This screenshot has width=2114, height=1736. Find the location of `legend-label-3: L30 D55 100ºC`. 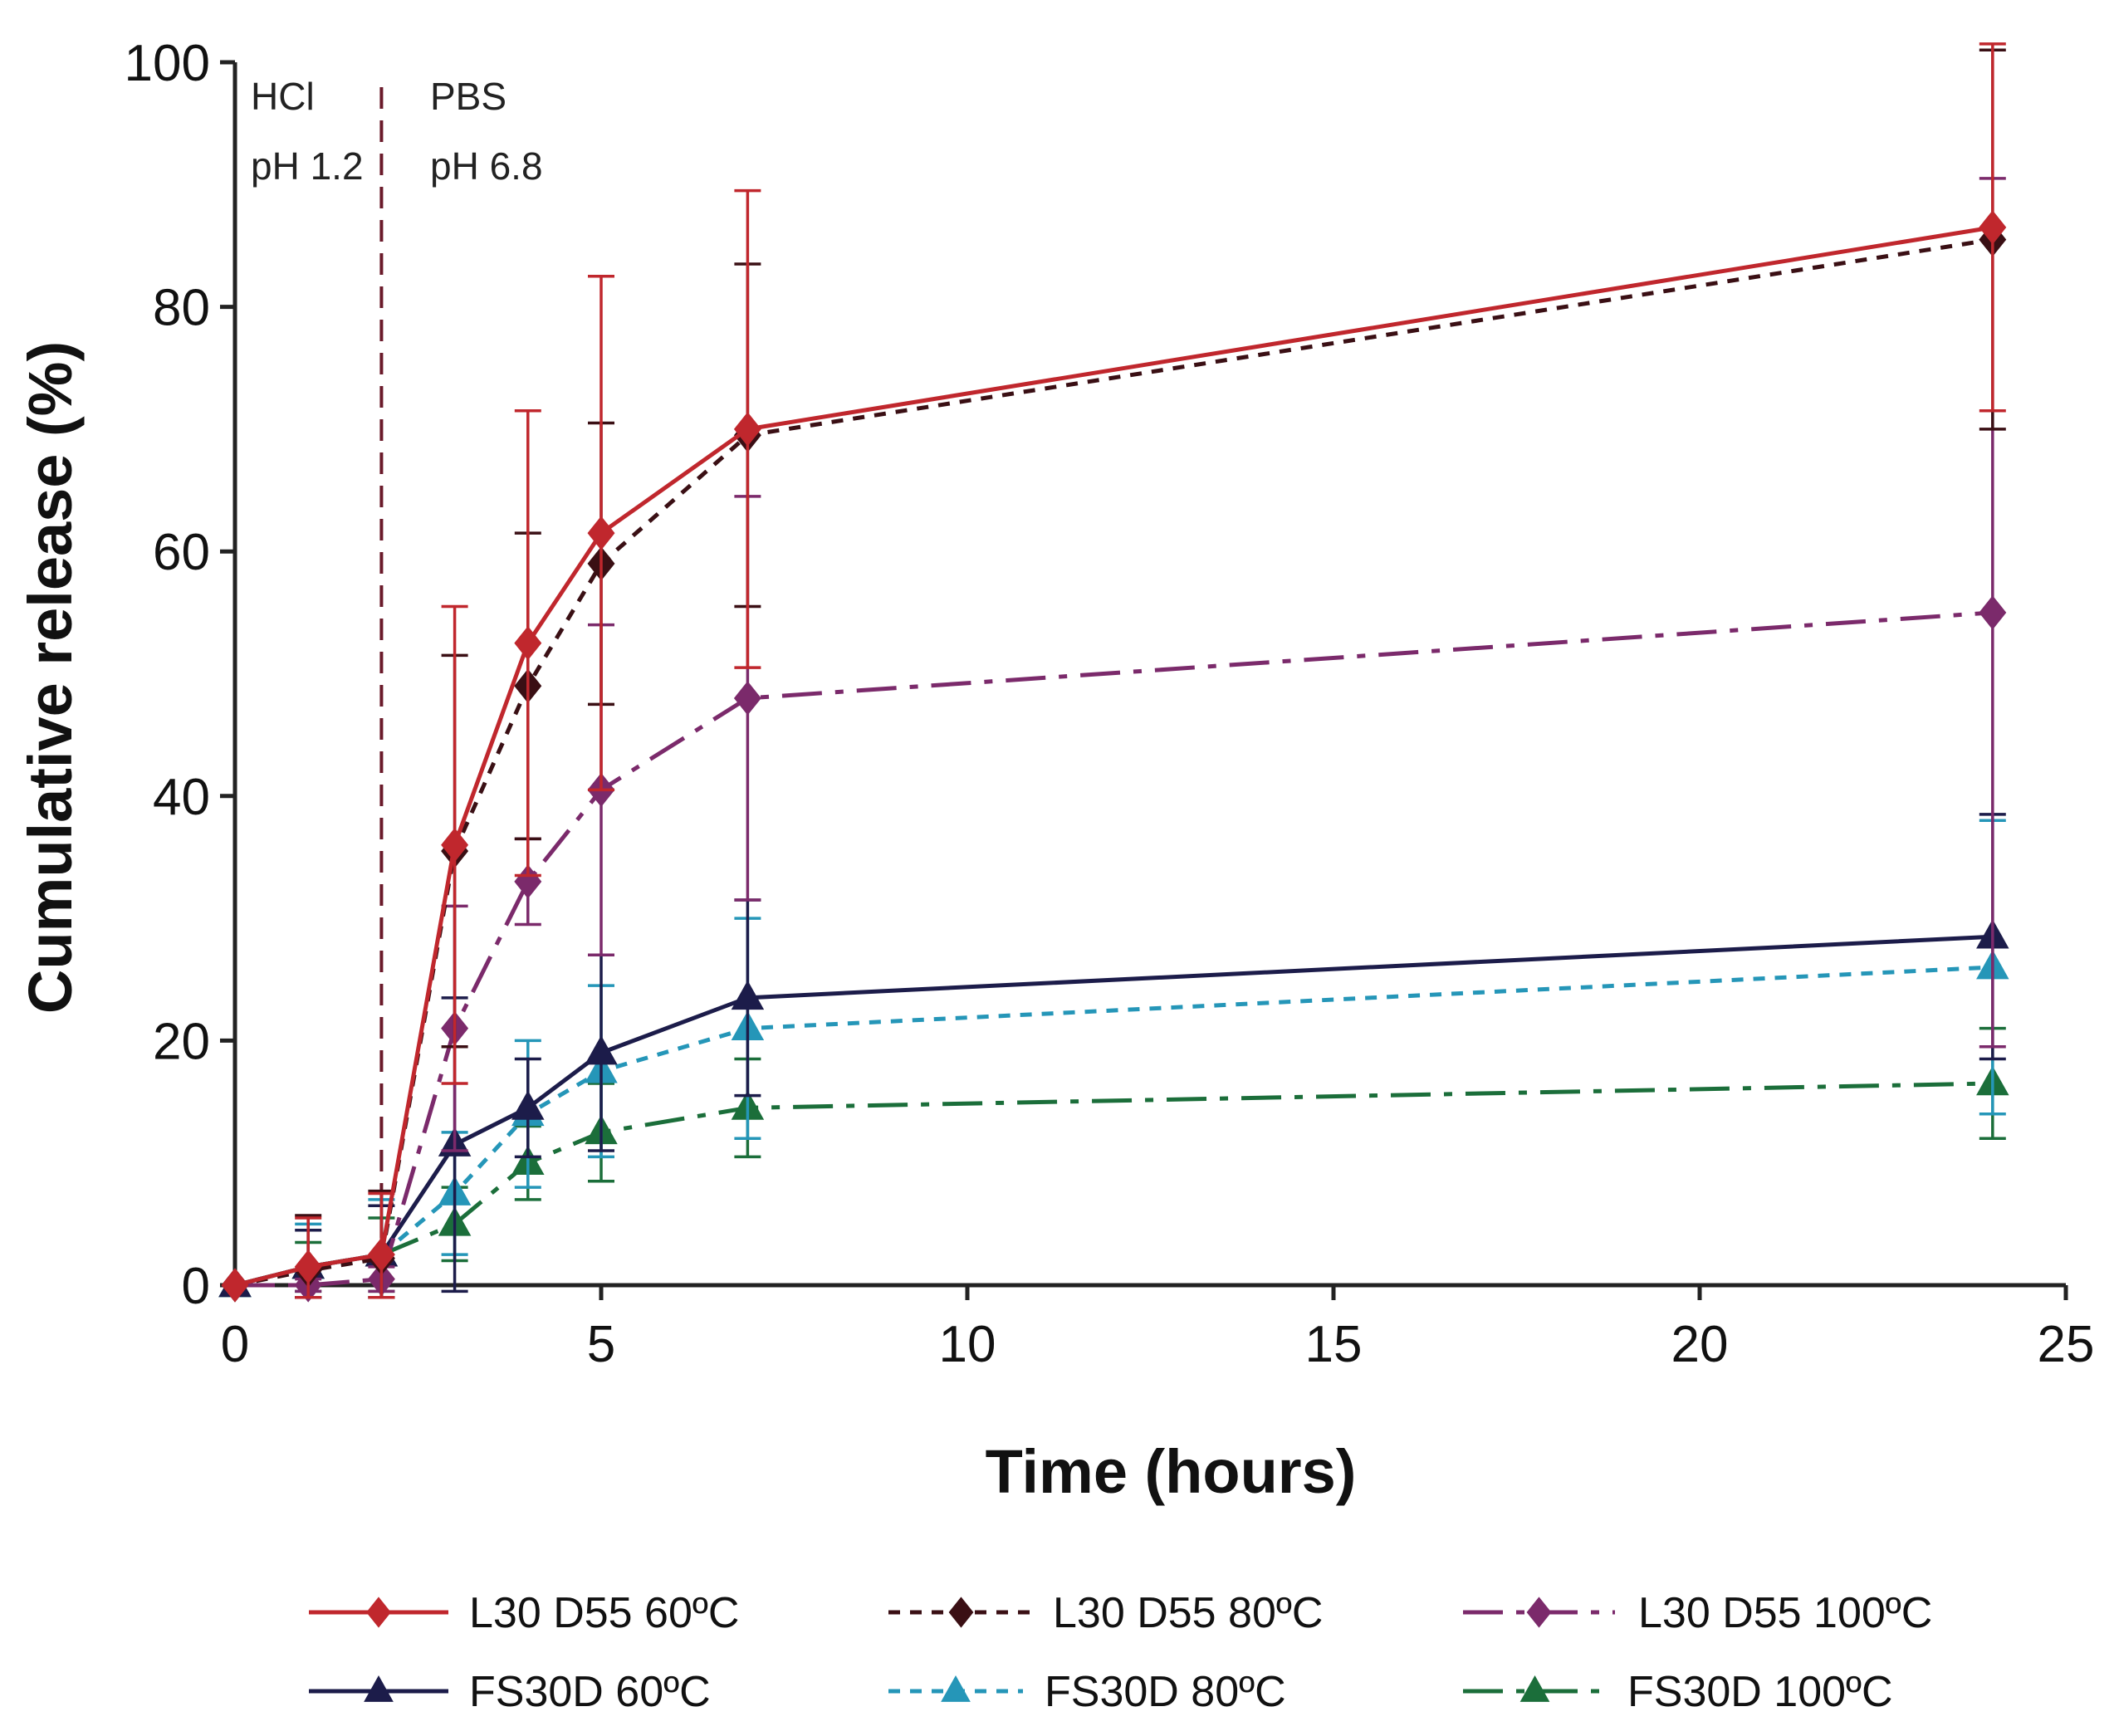

legend-label-3: L30 D55 100ºC is located at coordinates (1785, 1613).